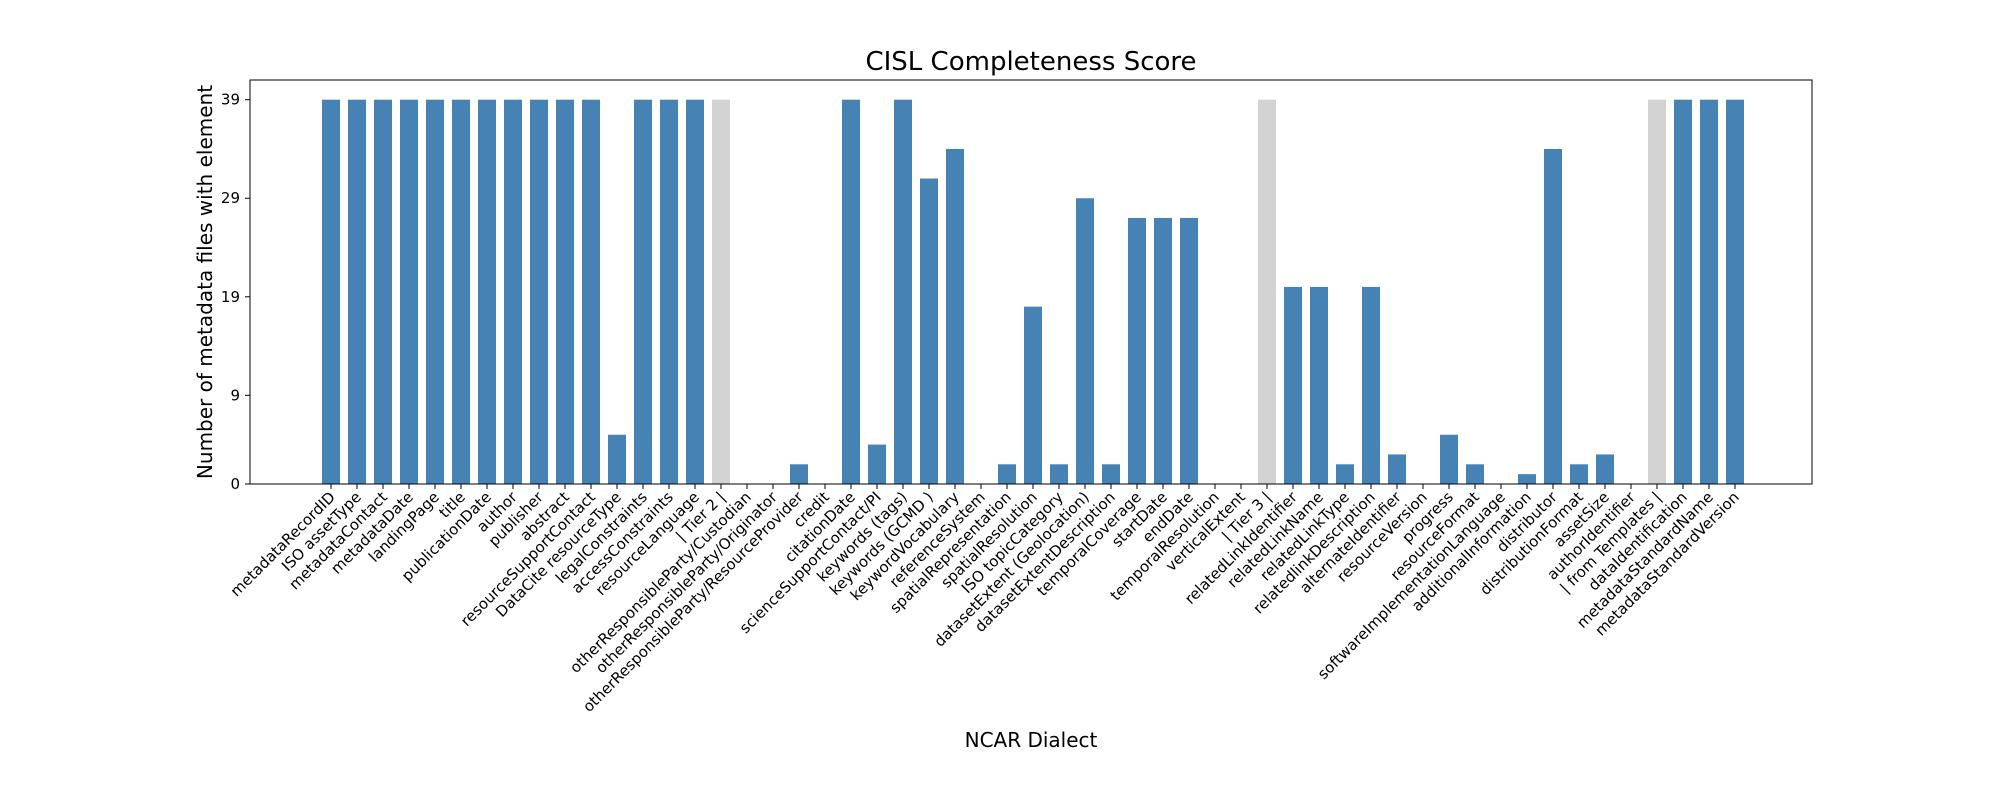 This screenshot has height=800, width=2000. What do you see at coordinates (230, 198) in the screenshot?
I see `y-tick-label: 29` at bounding box center [230, 198].